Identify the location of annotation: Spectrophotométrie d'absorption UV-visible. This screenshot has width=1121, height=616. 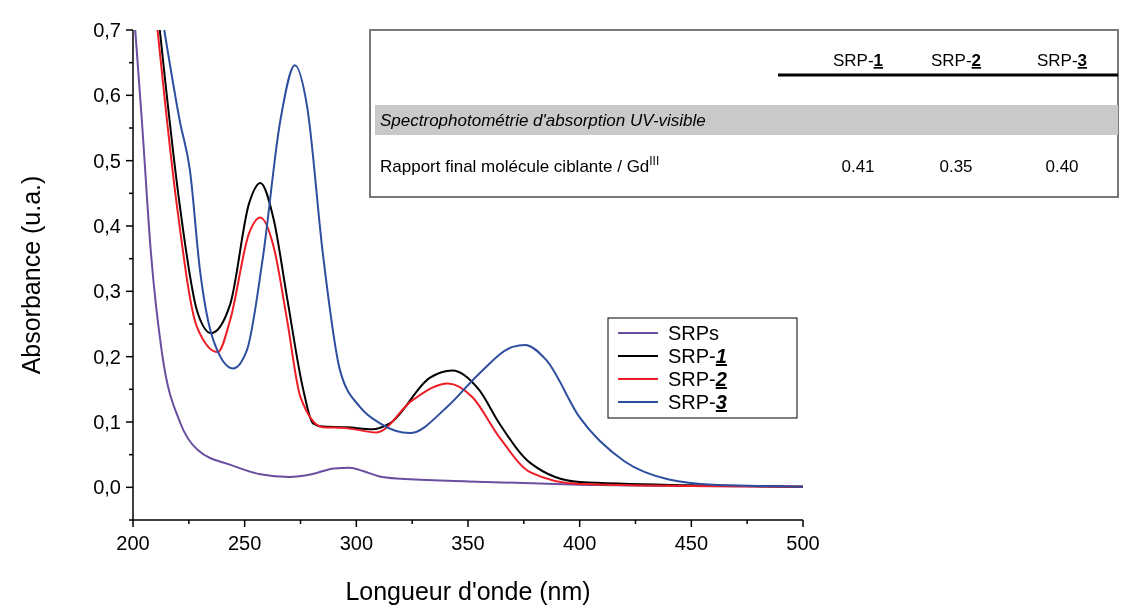
(543, 120).